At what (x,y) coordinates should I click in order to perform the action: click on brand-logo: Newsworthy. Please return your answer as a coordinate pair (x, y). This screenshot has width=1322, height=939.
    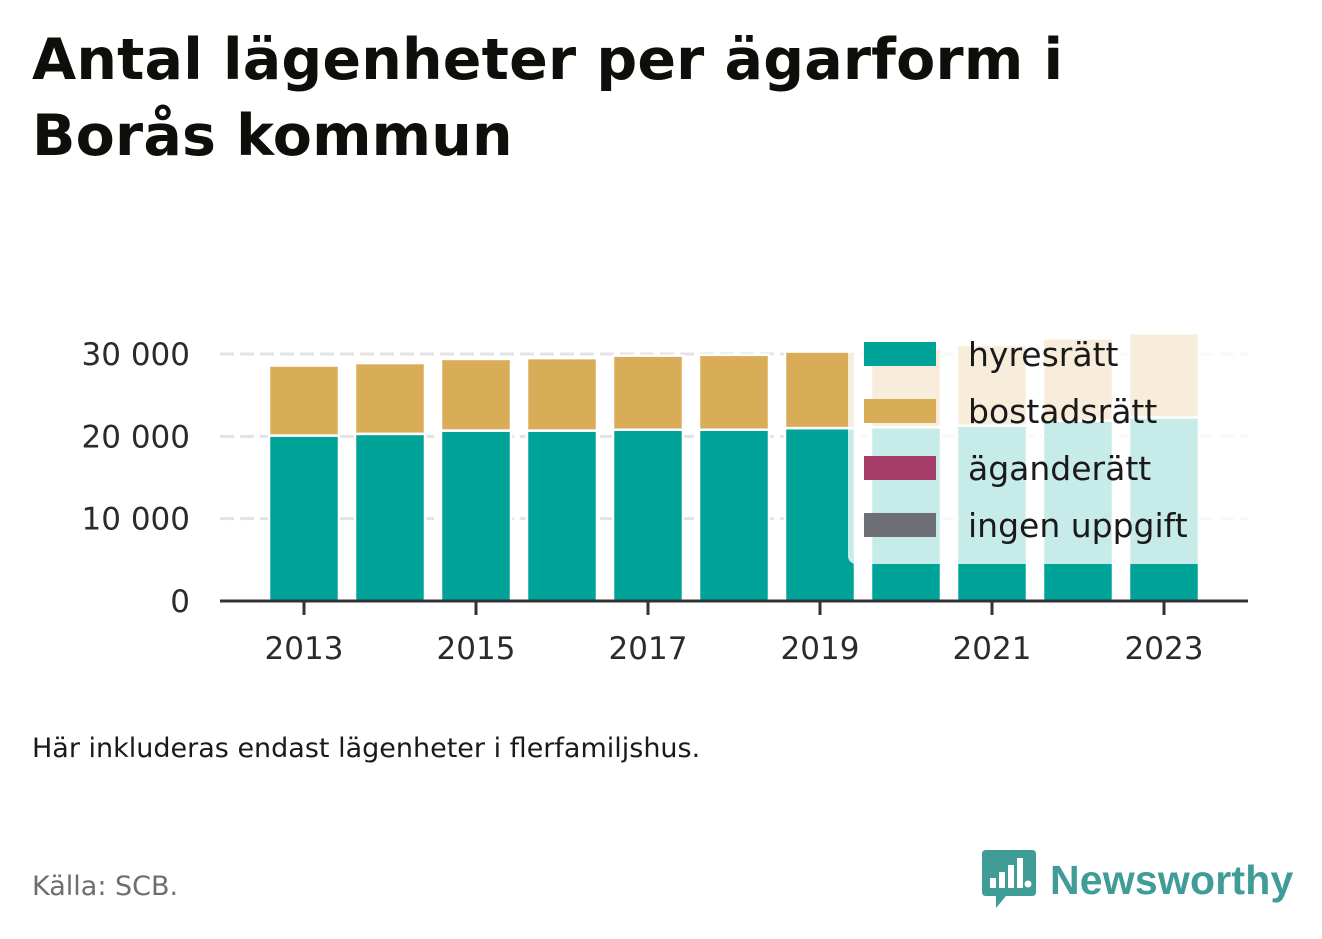
    Looking at the image, I should click on (1137, 880).